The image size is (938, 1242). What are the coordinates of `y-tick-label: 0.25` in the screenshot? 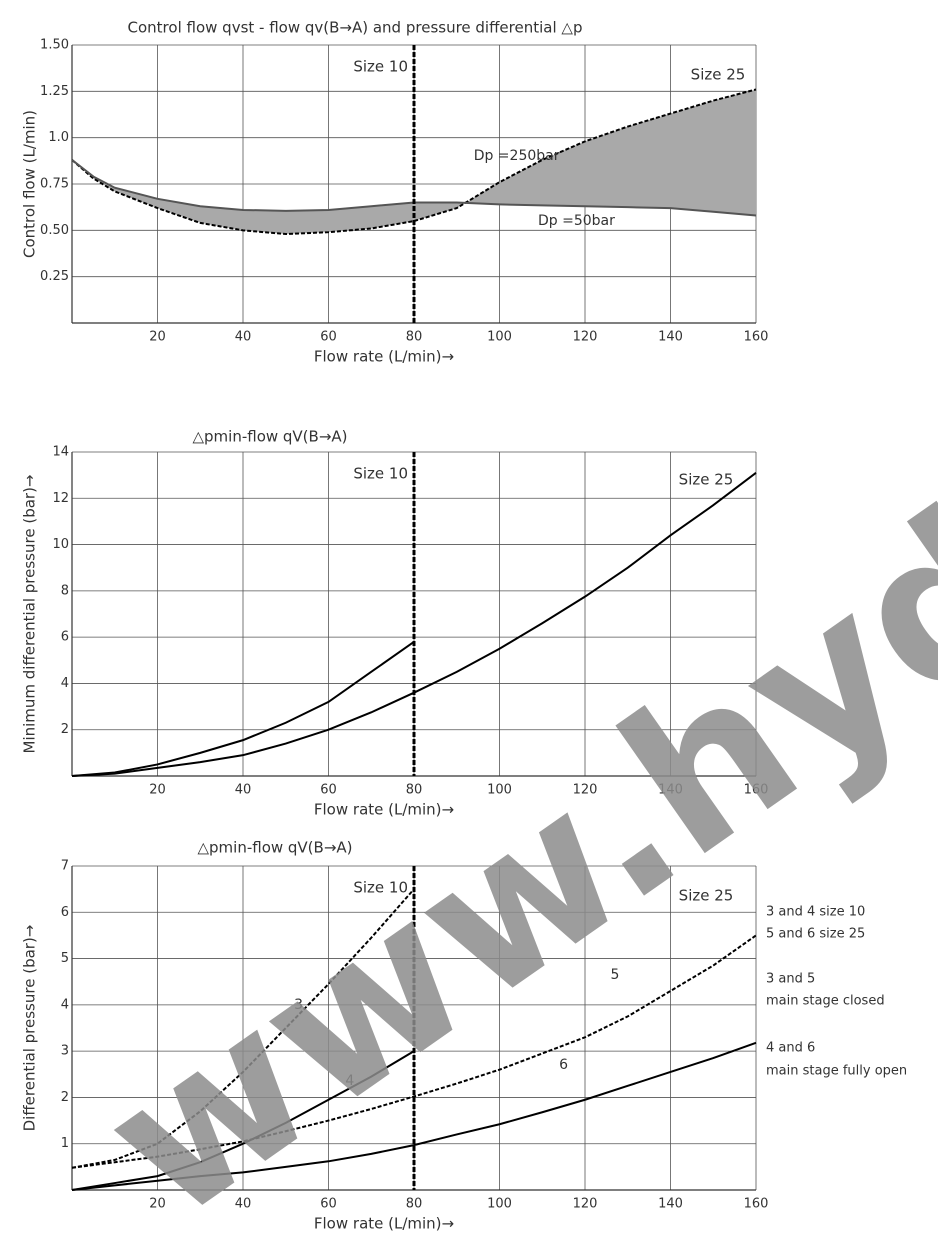 It's located at (54, 276).